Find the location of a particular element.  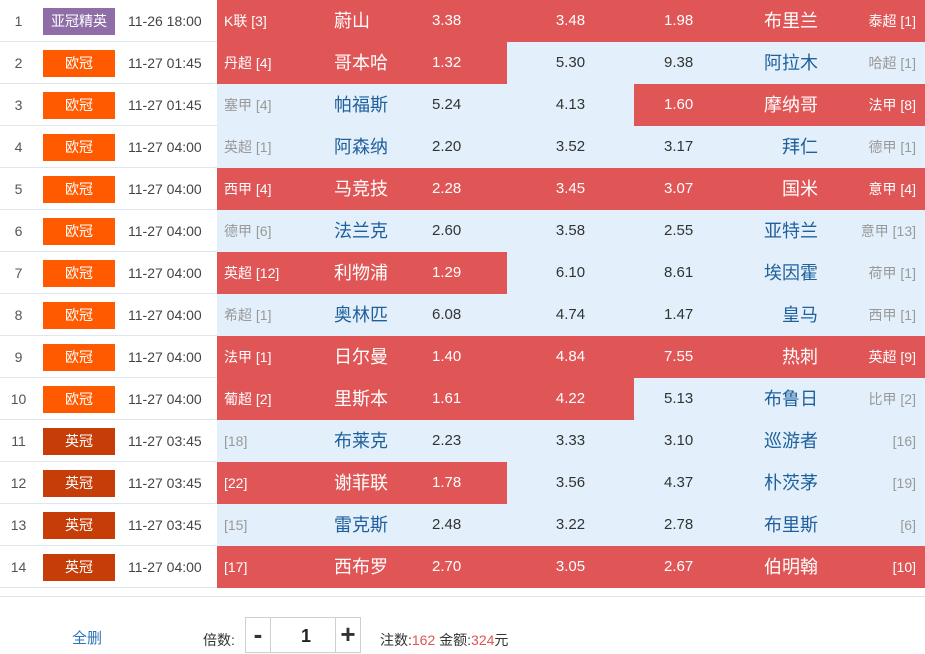

away-odd: 2.67 is located at coordinates (679, 566).